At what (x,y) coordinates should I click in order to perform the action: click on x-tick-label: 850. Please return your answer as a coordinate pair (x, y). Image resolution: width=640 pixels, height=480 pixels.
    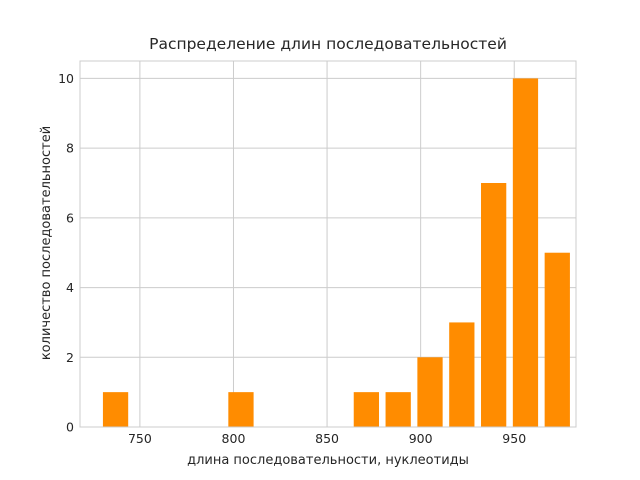
    Looking at the image, I should click on (327, 438).